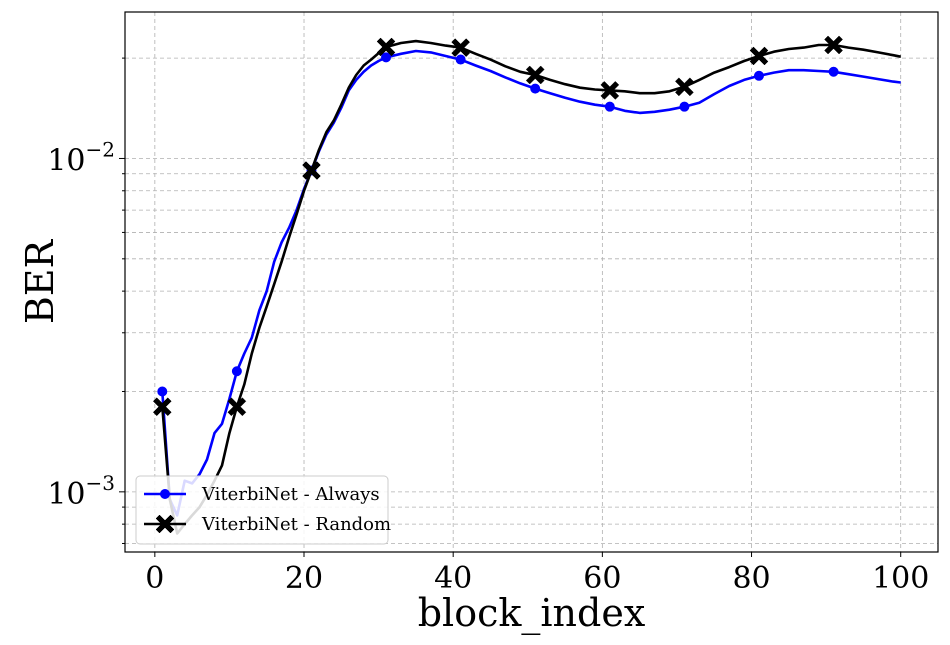 This screenshot has height=645, width=950. Describe the element at coordinates (290, 494) in the screenshot. I see `legend-label: ViterbiNet - Always` at that location.